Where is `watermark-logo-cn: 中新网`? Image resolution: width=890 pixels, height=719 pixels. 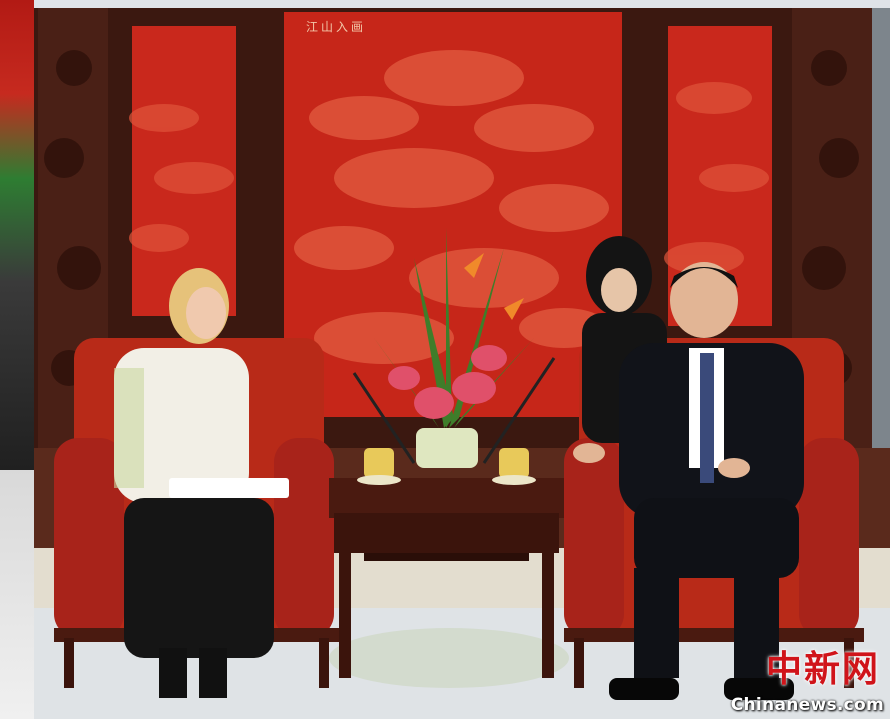
watermark-logo-cn: 中新网 is located at coordinates (823, 666).